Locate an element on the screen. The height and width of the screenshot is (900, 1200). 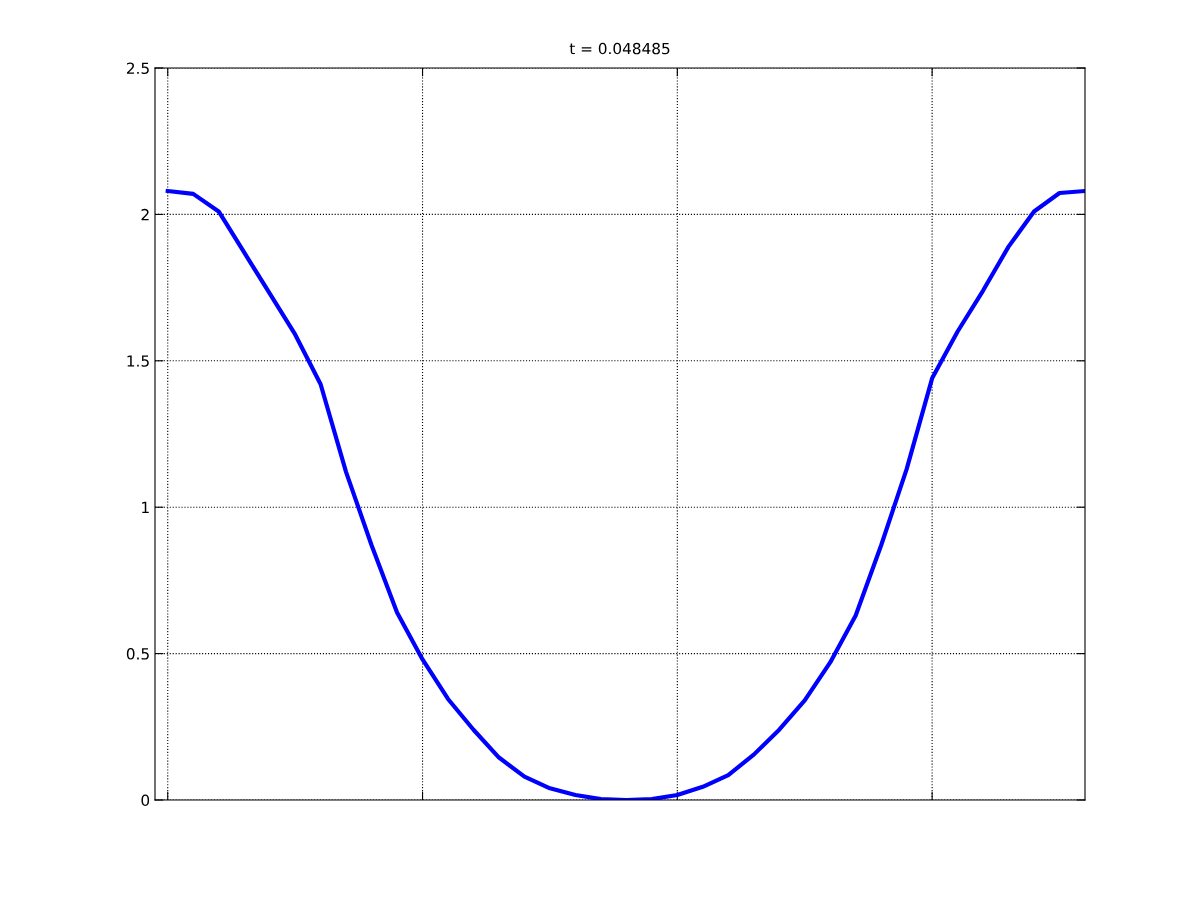
y-tick-label: 0 is located at coordinates (145, 800).